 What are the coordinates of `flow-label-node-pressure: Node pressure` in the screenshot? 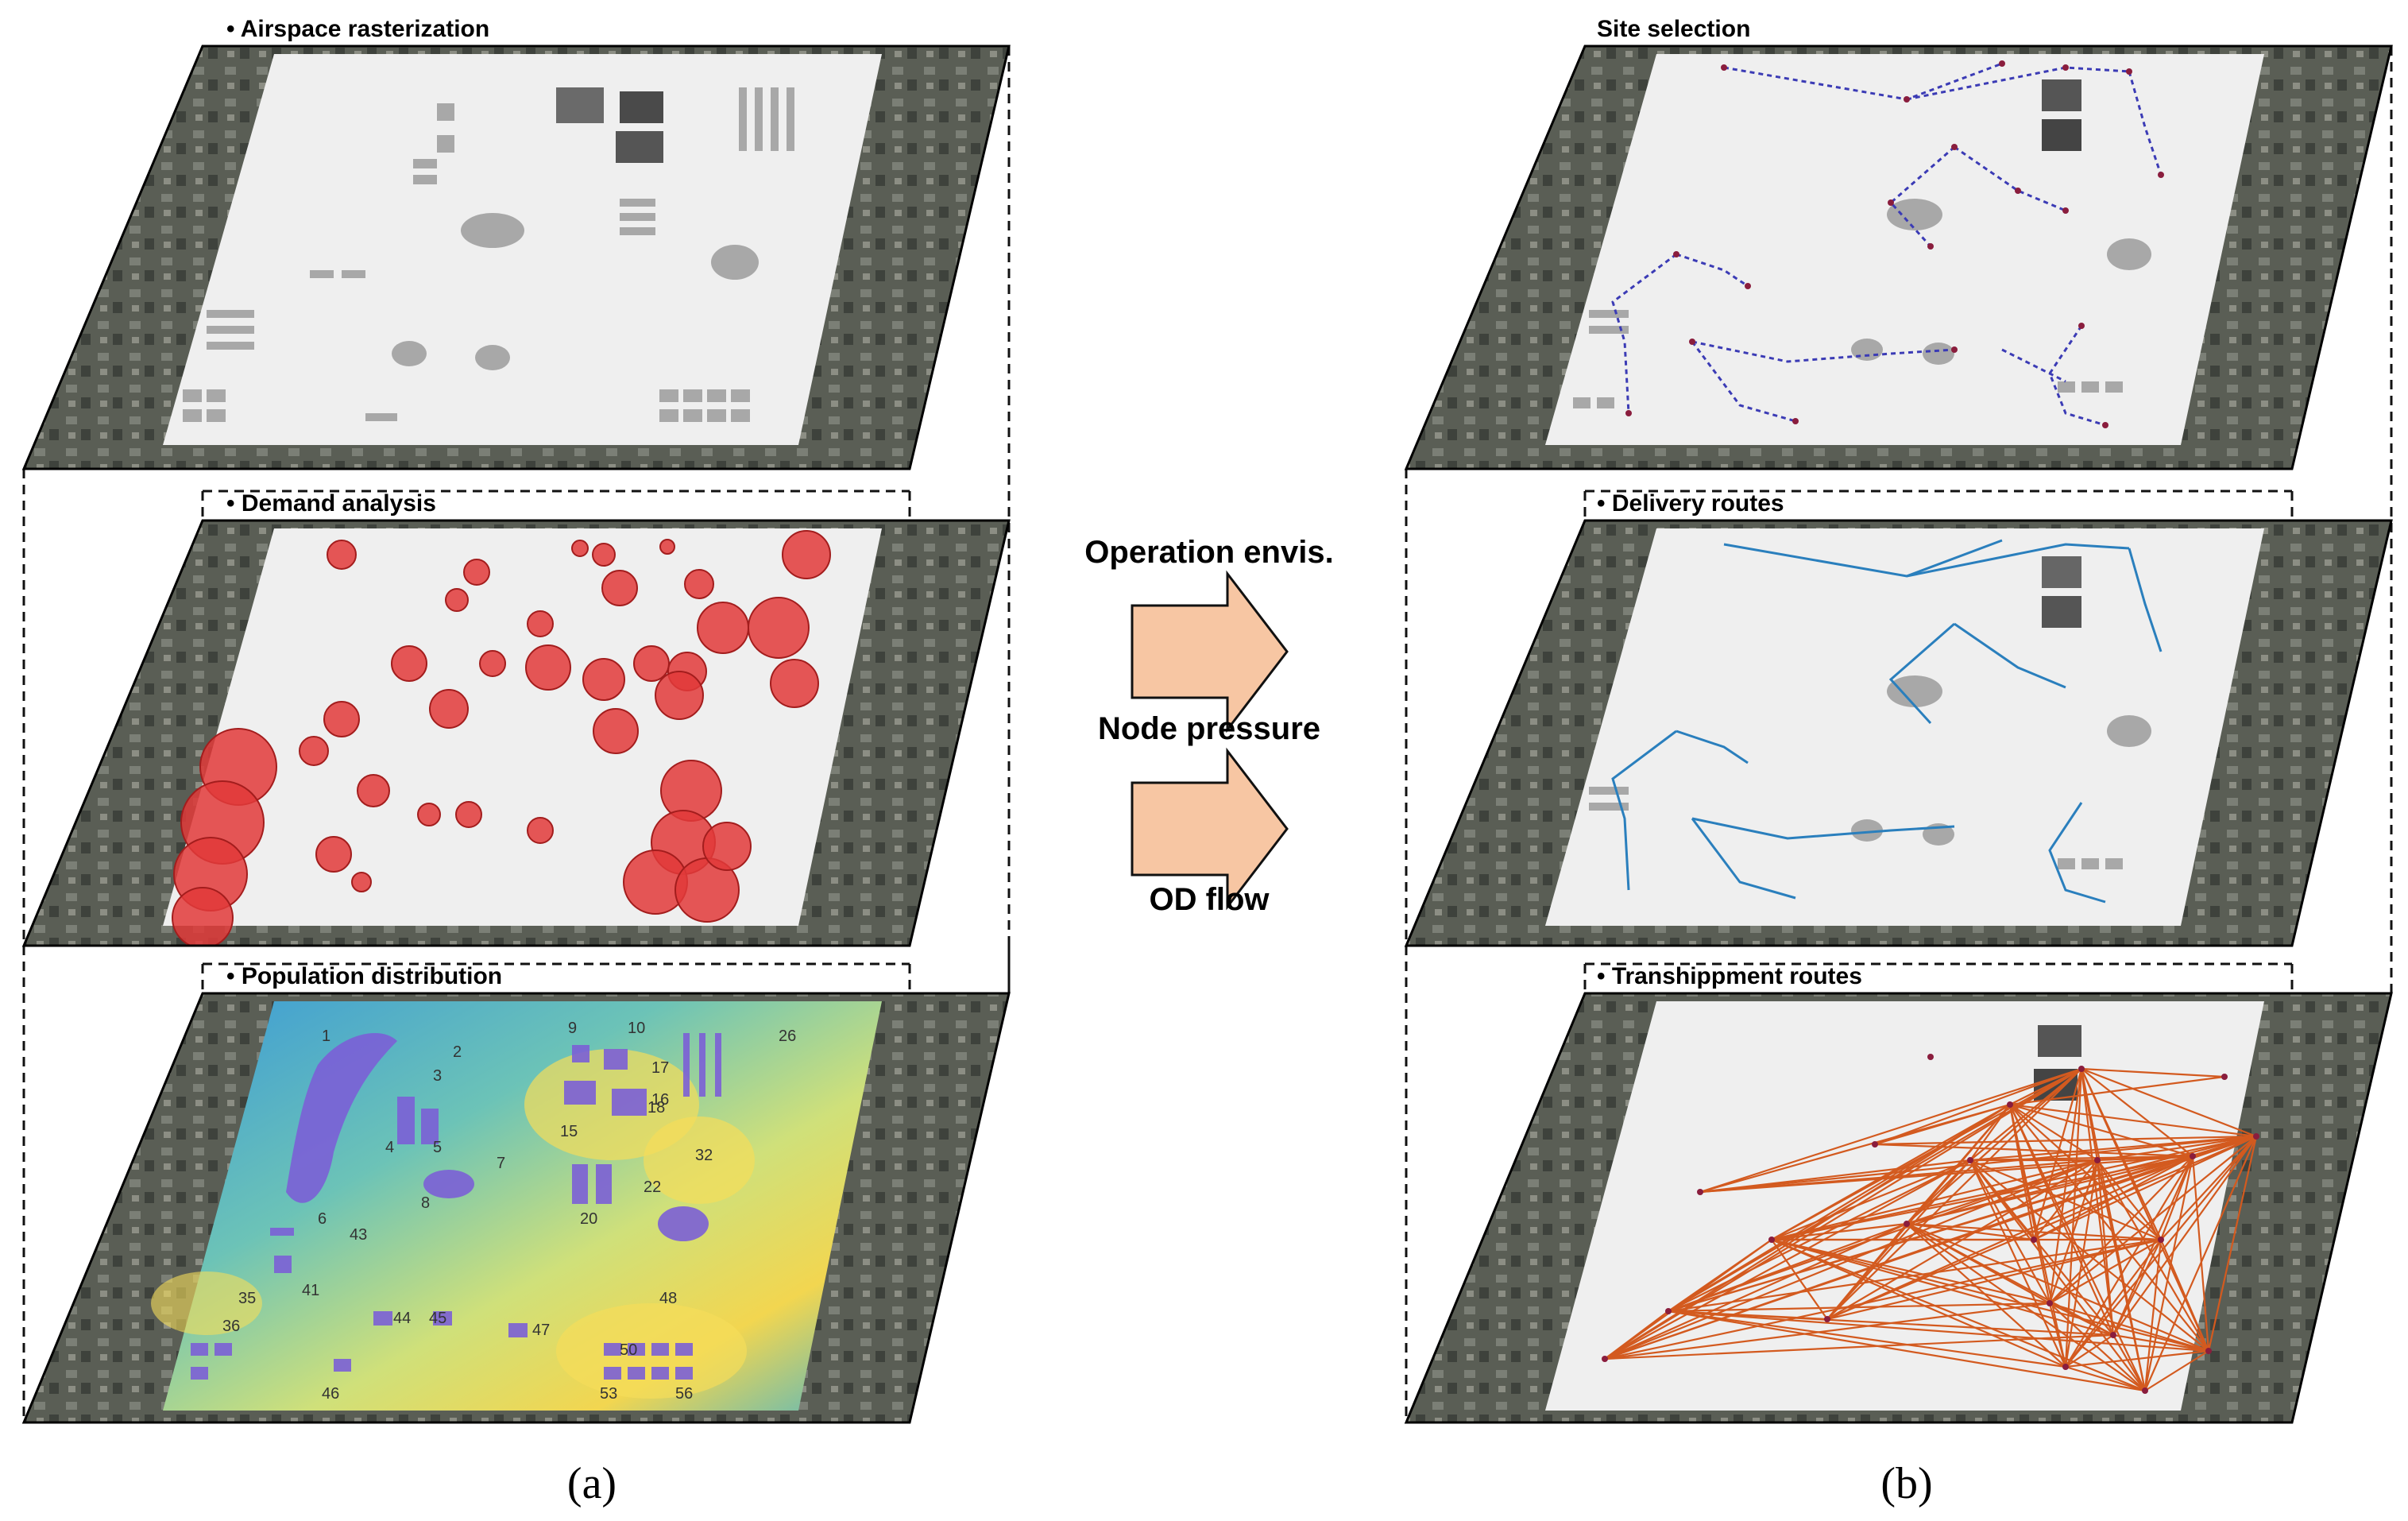 It's located at (1209, 728).